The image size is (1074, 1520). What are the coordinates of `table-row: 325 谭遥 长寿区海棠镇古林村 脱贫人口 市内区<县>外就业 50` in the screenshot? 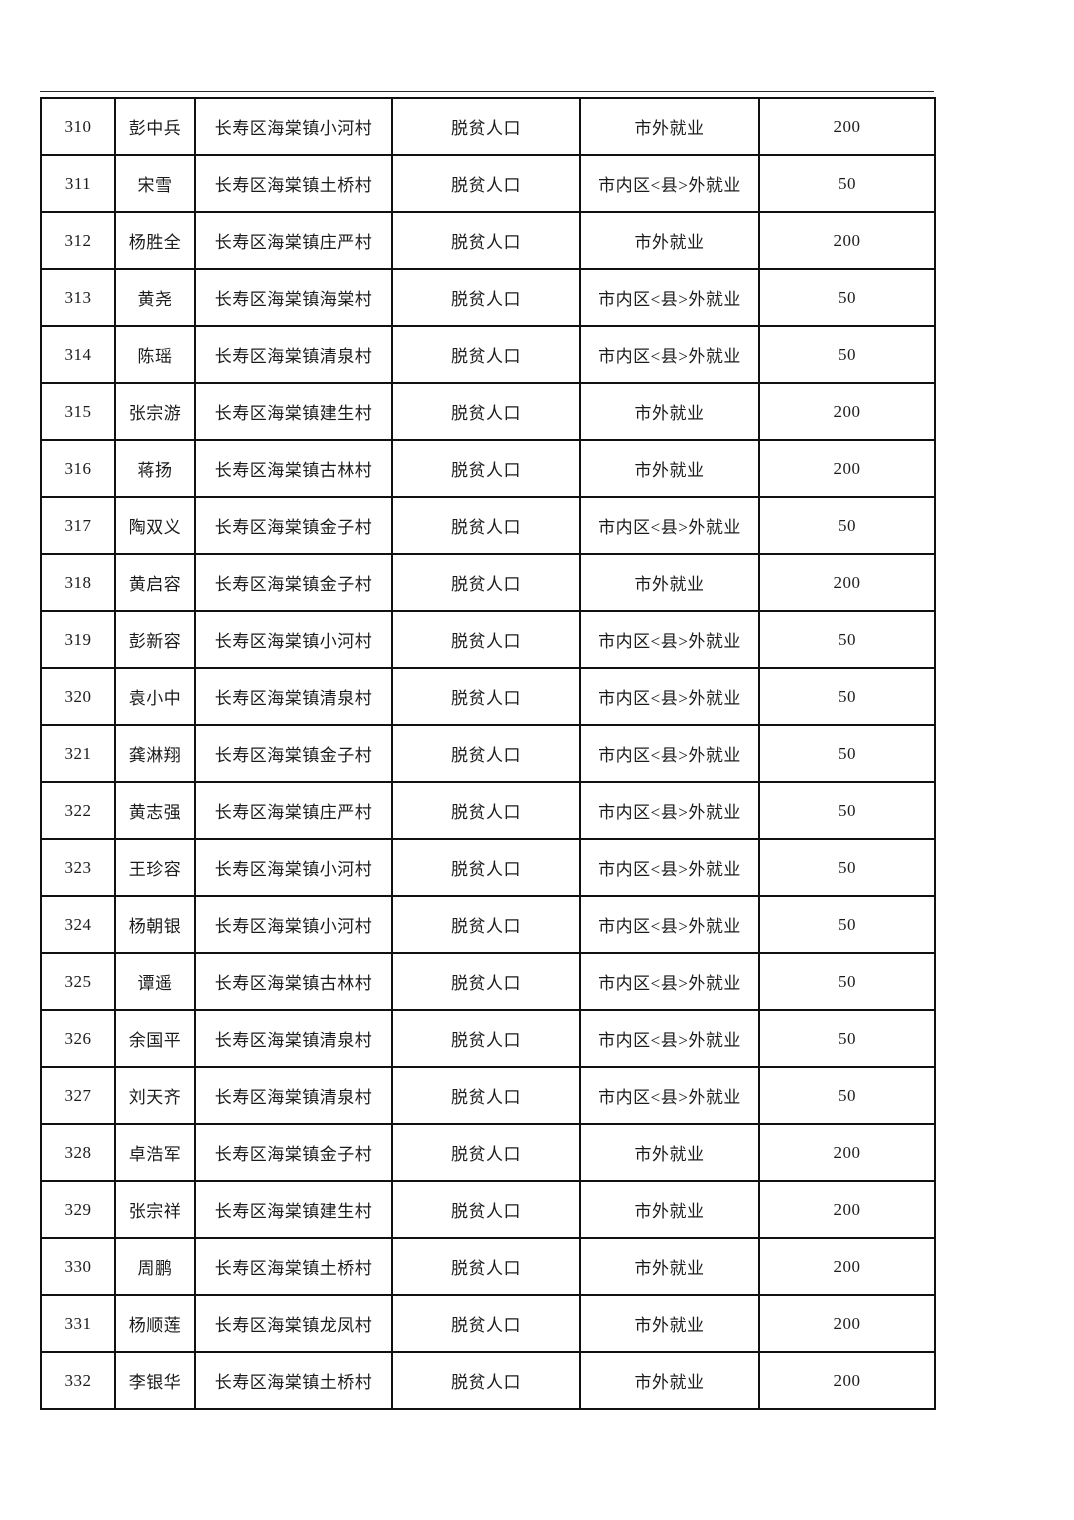 It's located at (488, 981).